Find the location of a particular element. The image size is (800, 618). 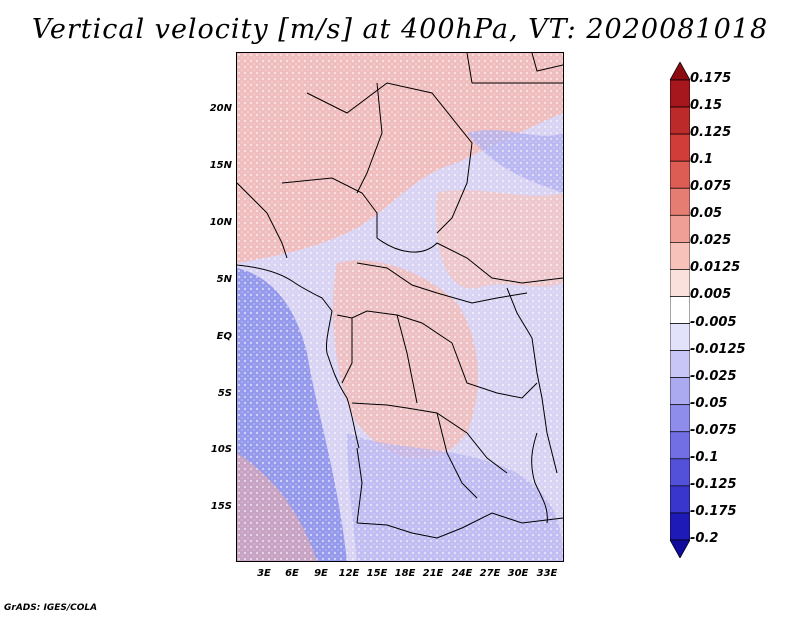

credit-label: GrADS: IGES/COLA is located at coordinates (51, 608).